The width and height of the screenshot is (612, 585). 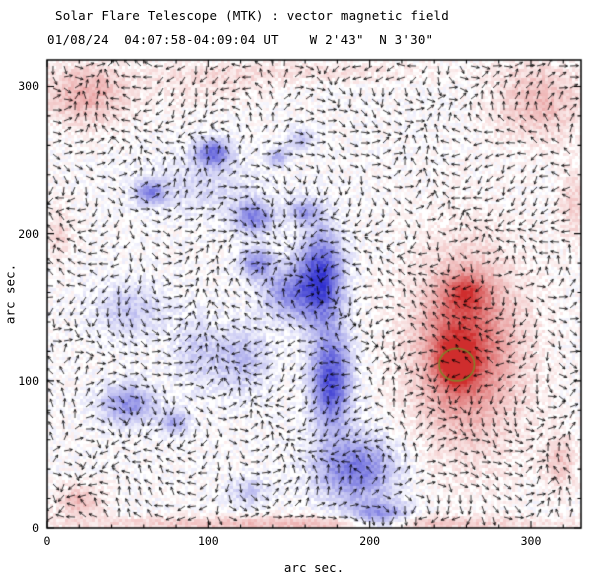 What do you see at coordinates (314, 567) in the screenshot?
I see `x-axis-label: arc sec.` at bounding box center [314, 567].